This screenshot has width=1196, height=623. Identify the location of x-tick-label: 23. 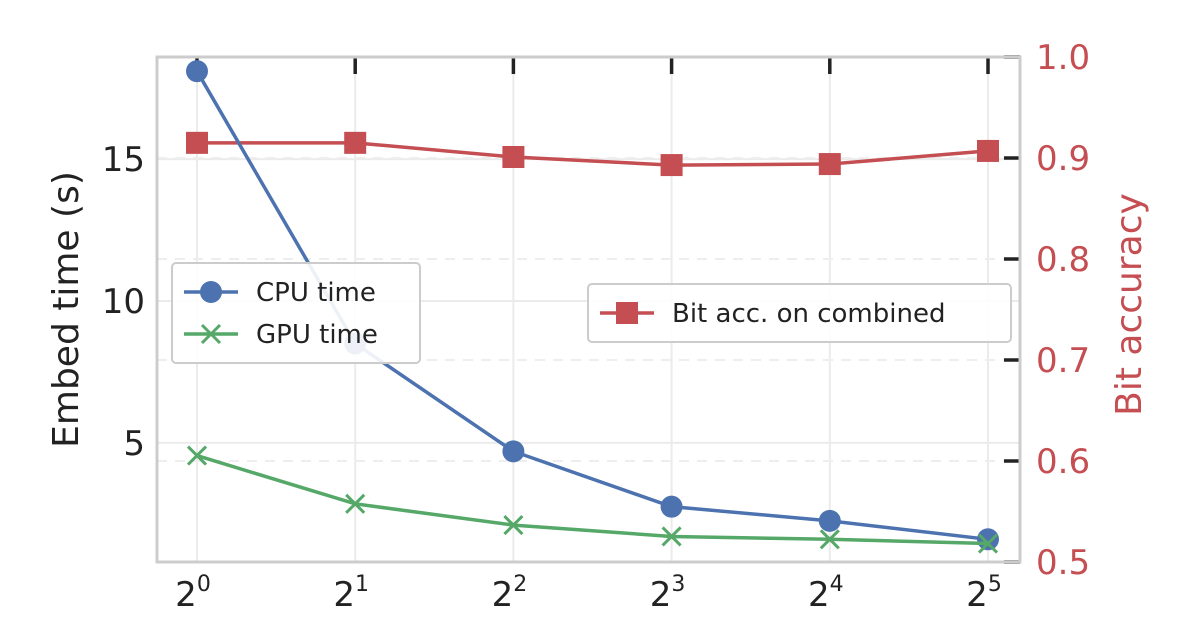
(668, 593).